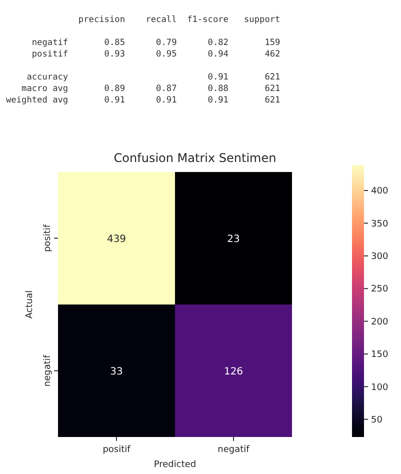  Describe the element at coordinates (116, 372) in the screenshot. I see `data-label: 33` at that location.